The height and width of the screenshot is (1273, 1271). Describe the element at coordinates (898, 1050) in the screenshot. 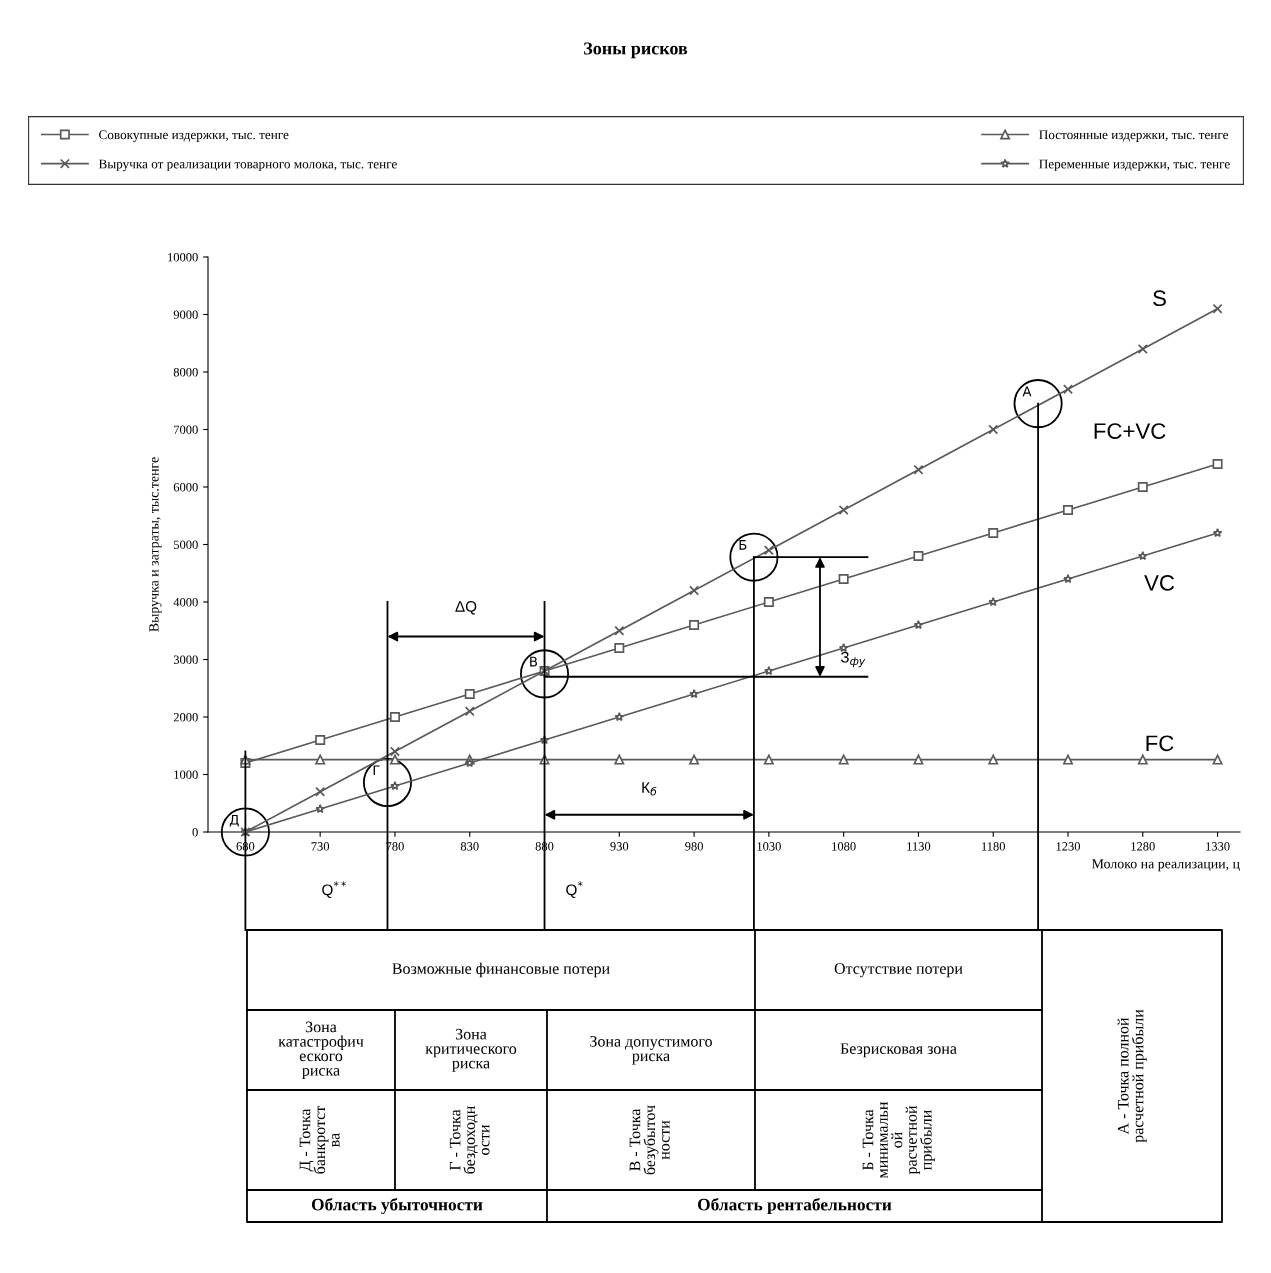

I see `text: Безрисковая зона` at that location.